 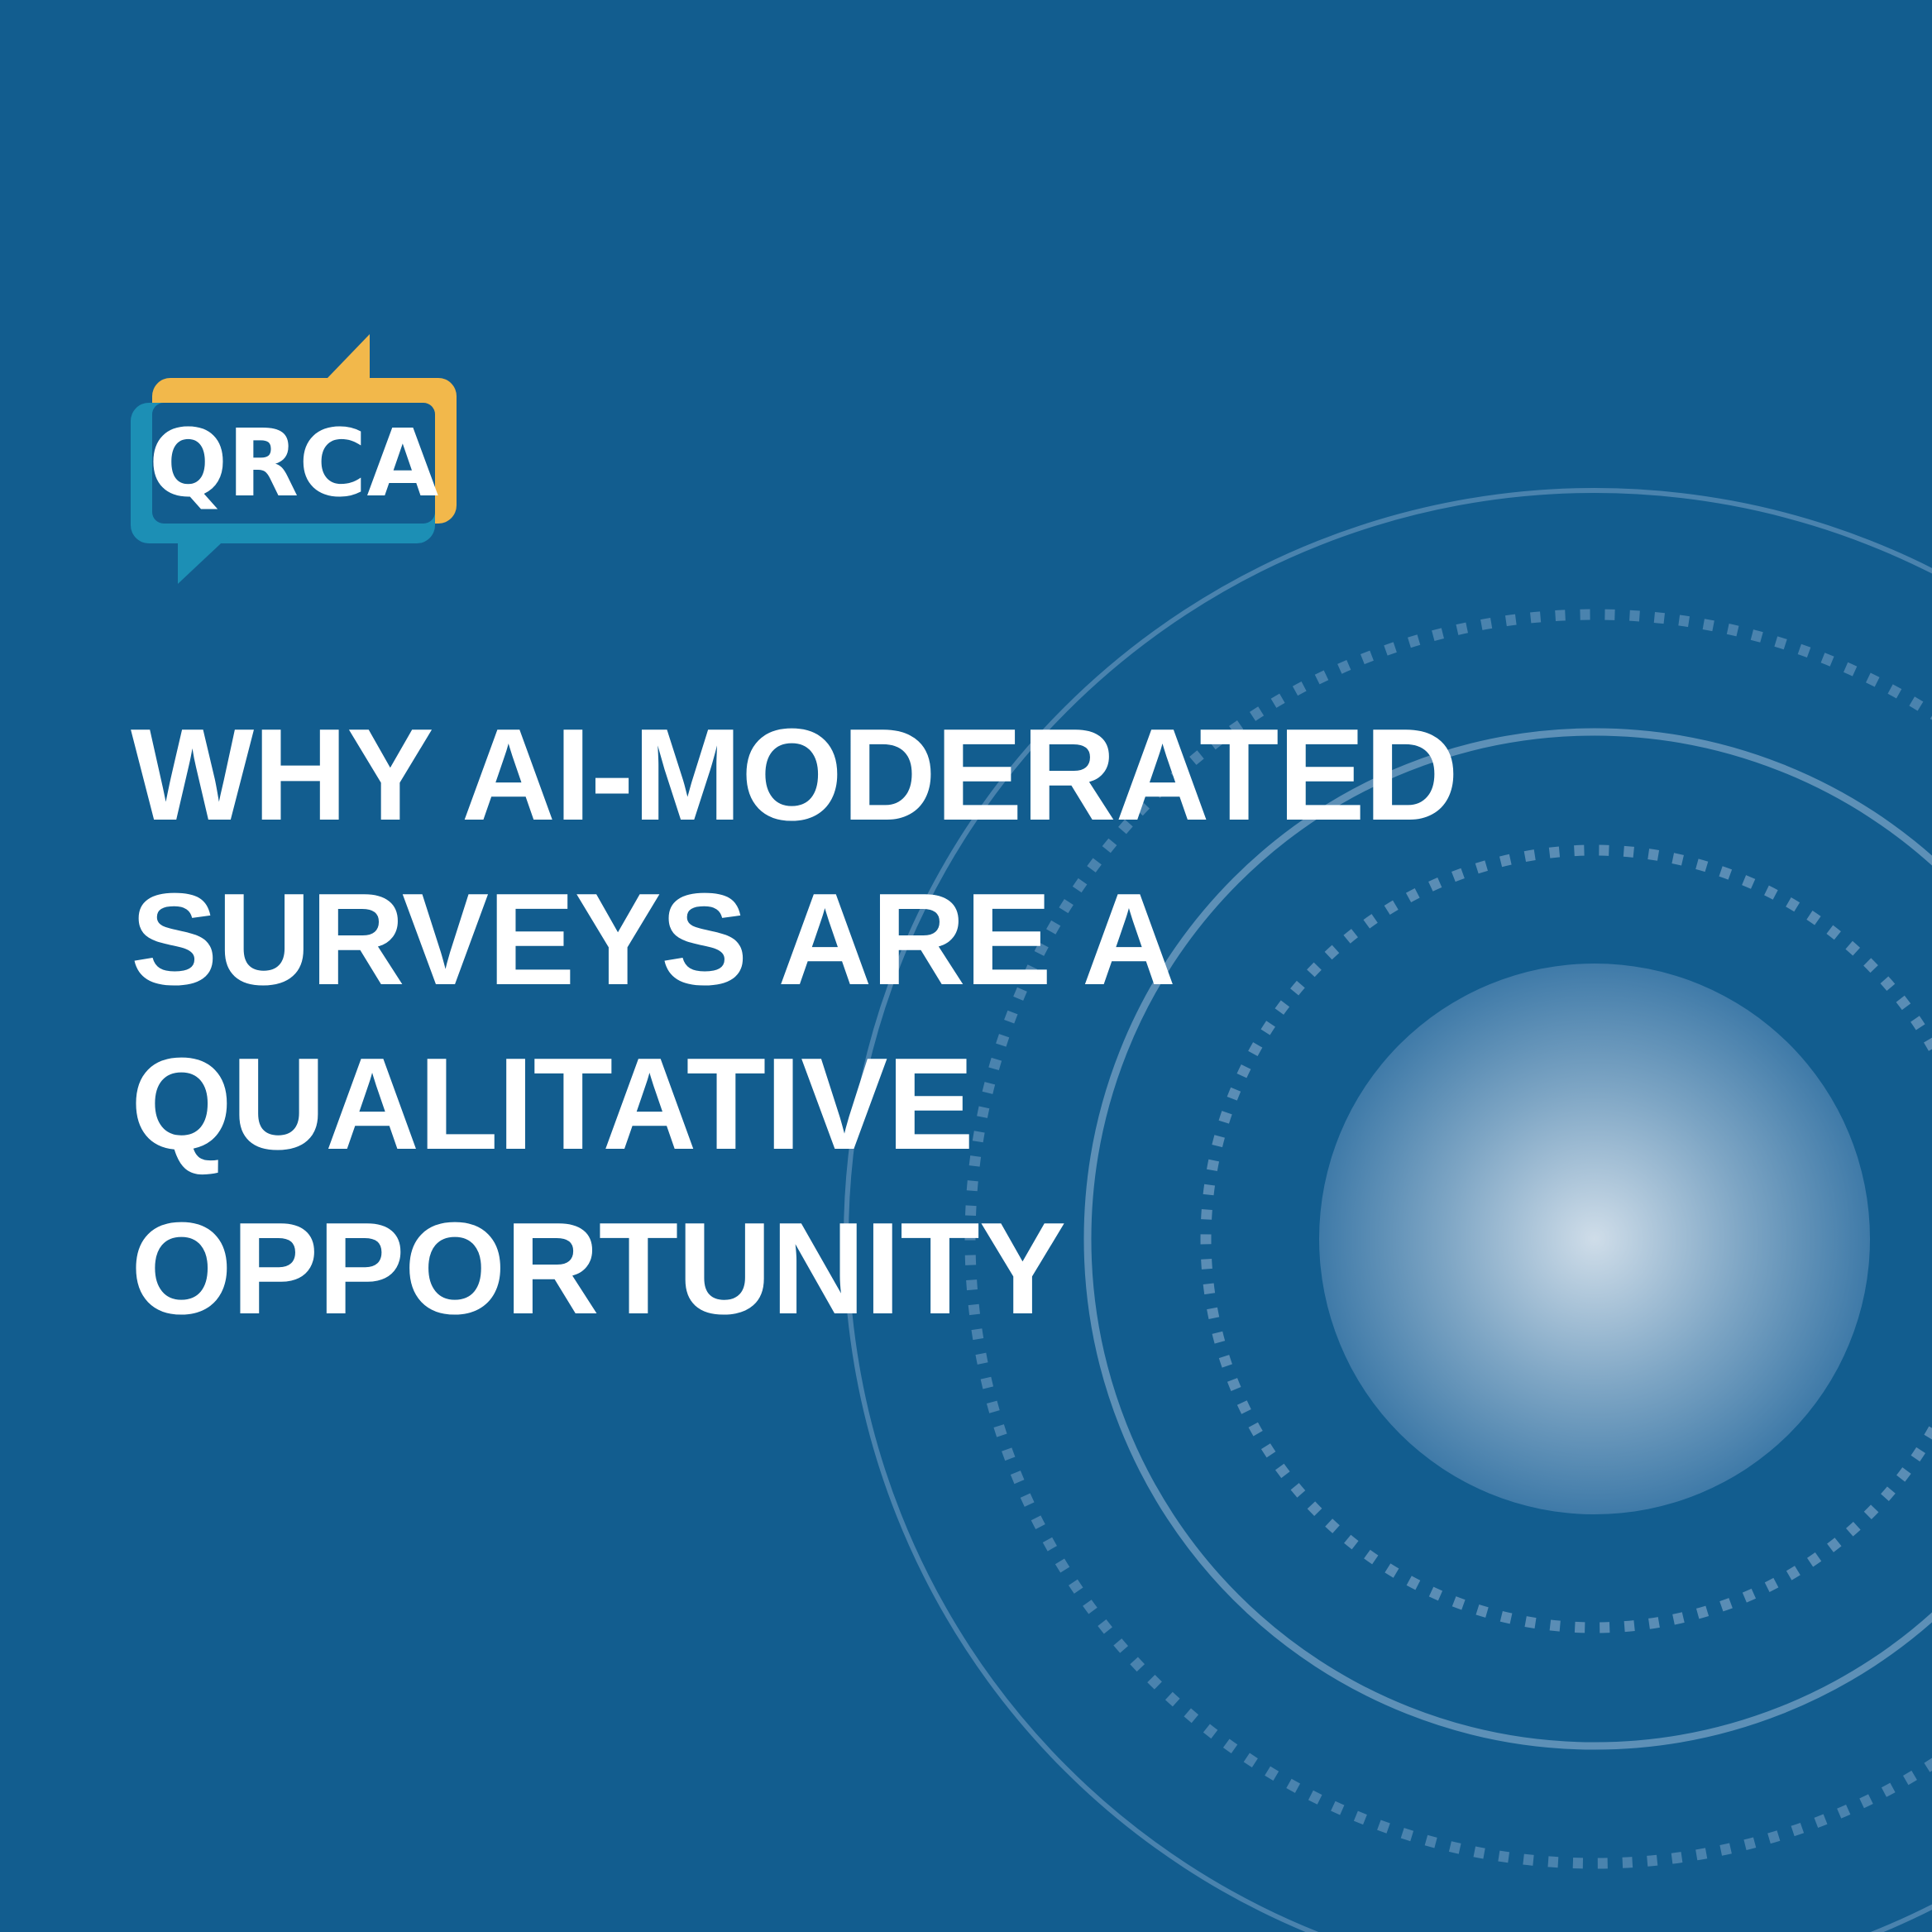 What do you see at coordinates (795, 775) in the screenshot?
I see `headline-line-1: WHY AI-MODERATED` at bounding box center [795, 775].